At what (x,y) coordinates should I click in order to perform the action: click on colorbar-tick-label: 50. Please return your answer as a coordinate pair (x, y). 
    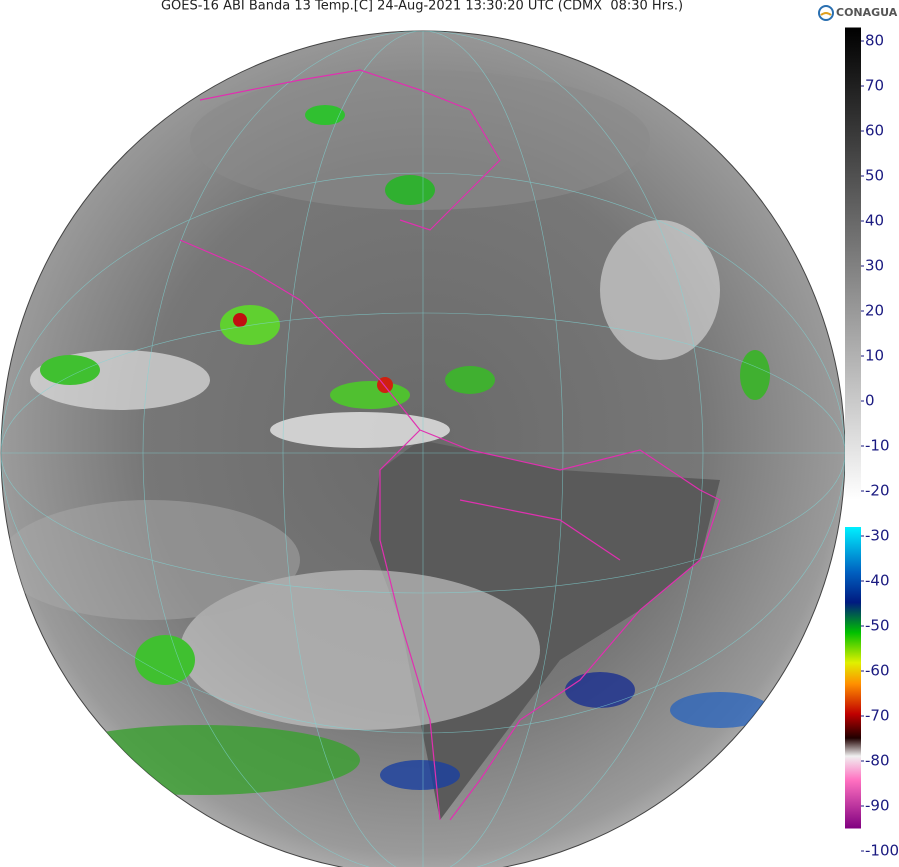
    Looking at the image, I should click on (874, 176).